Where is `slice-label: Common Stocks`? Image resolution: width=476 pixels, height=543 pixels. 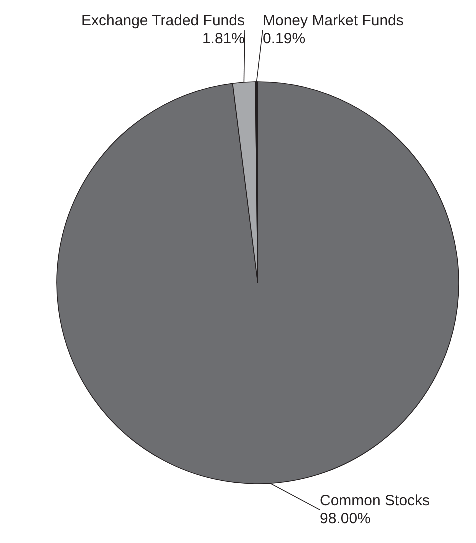
slice-label: Common Stocks is located at coordinates (375, 501).